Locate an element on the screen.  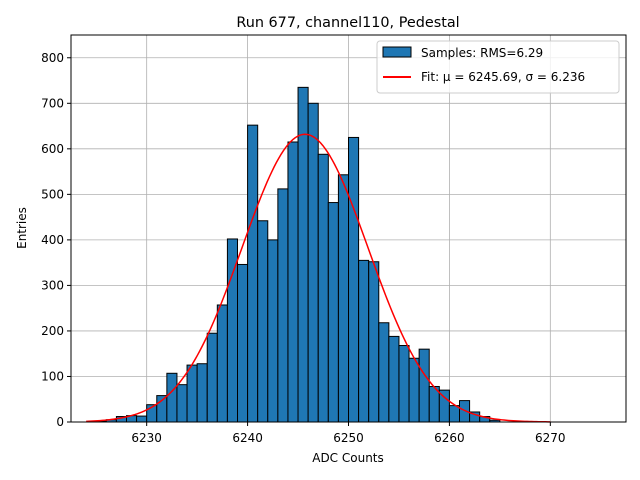
chart-title: Run 677, channel110, Pedestal is located at coordinates (347, 23).